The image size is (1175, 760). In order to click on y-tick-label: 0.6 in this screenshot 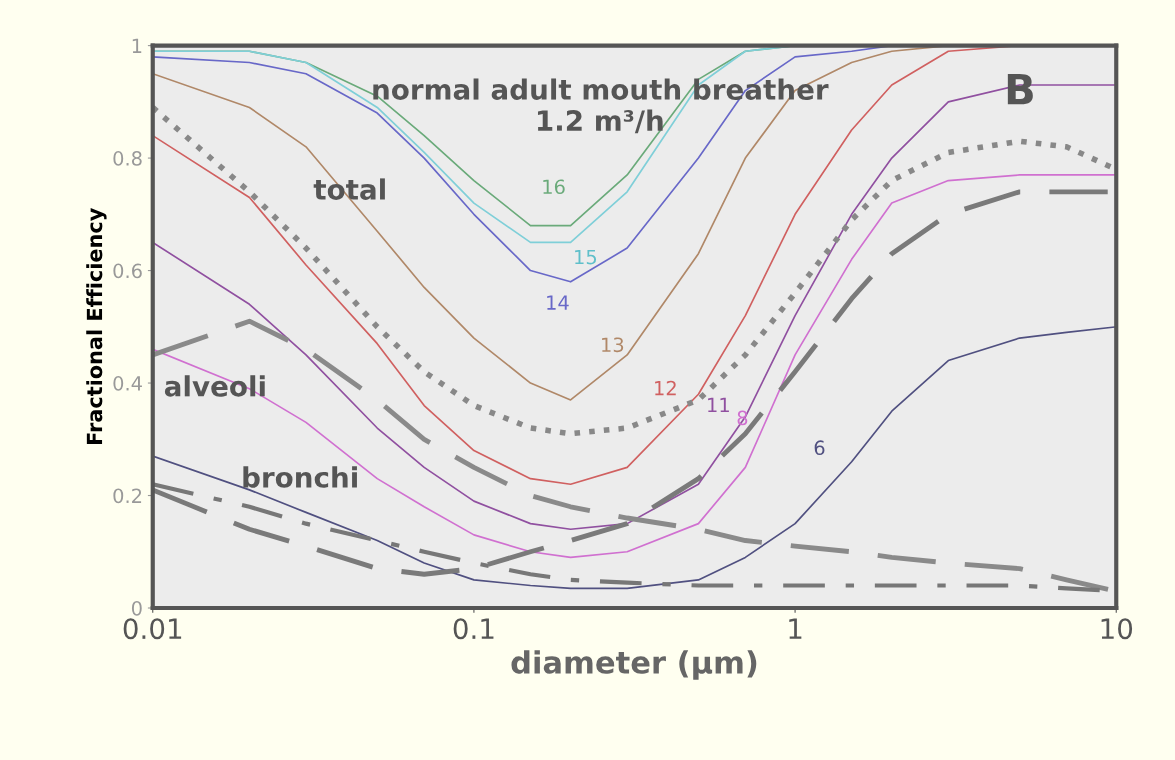, I will do `click(127, 271)`.